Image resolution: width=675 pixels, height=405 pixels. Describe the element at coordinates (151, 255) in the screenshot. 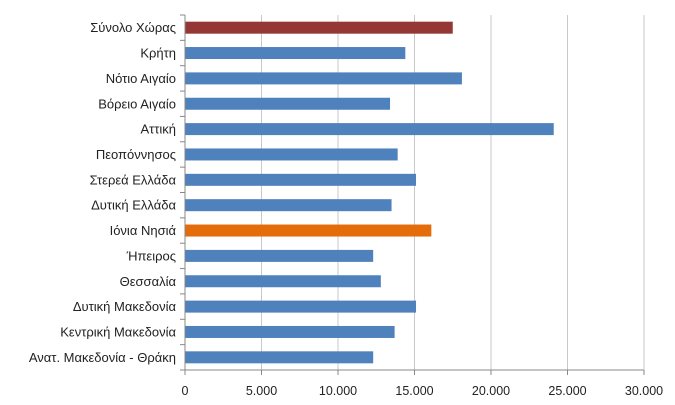

I see `category-label: Ήπειρος` at that location.